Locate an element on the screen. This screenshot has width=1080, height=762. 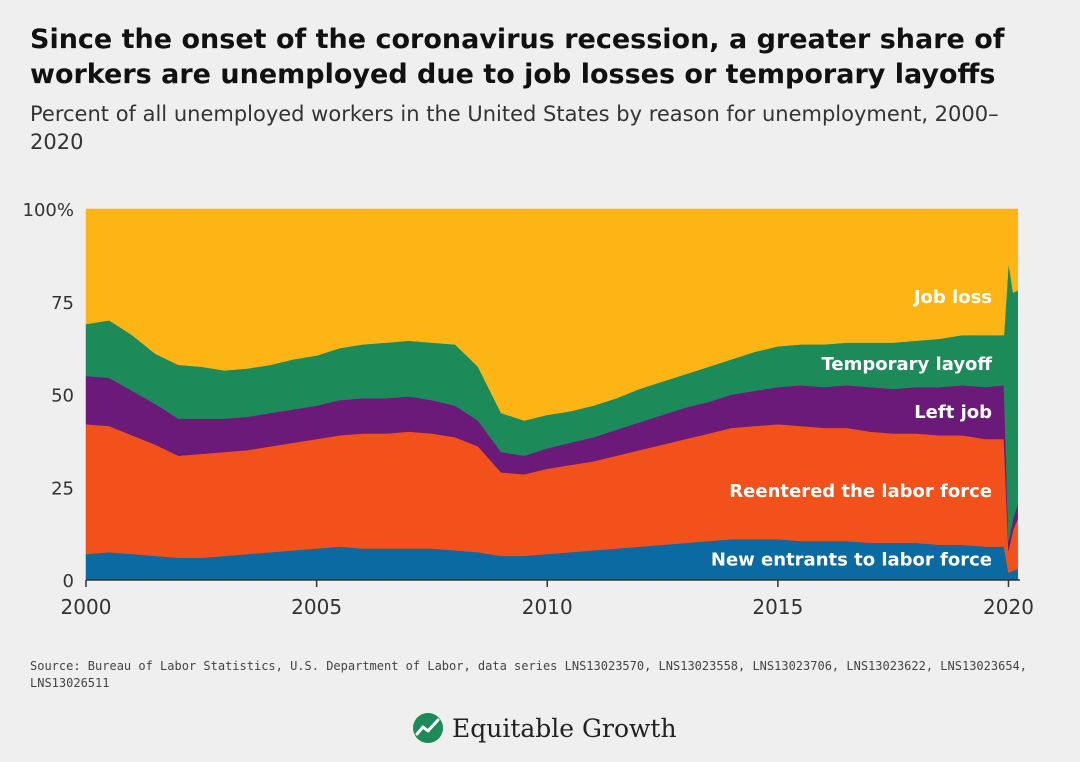
y-tick-label: 25 is located at coordinates (62, 488).